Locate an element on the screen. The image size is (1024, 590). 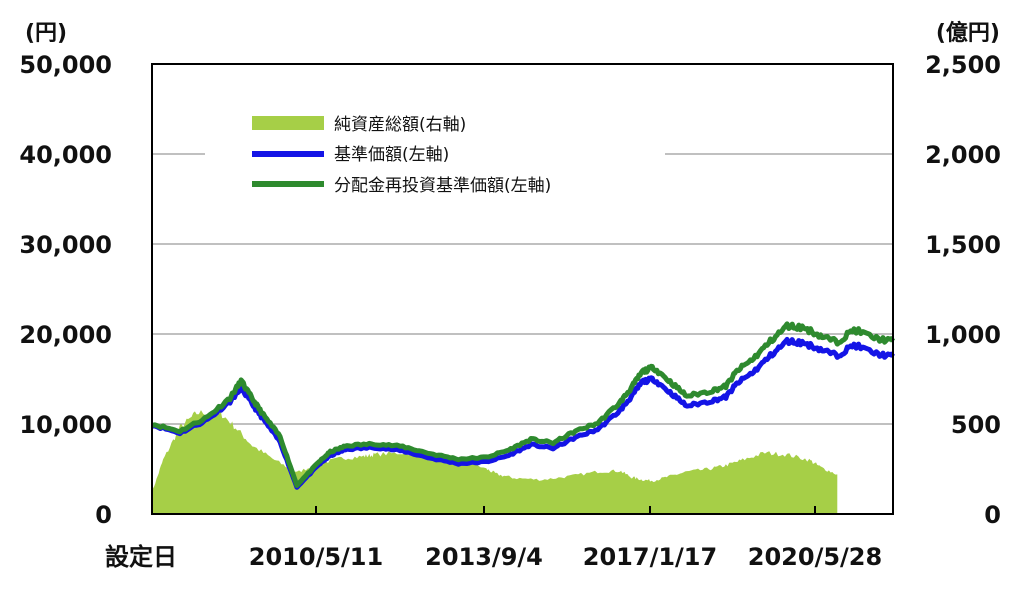
legend-item-net-assets: 純資産総額(右軸) is located at coordinates (359, 125).